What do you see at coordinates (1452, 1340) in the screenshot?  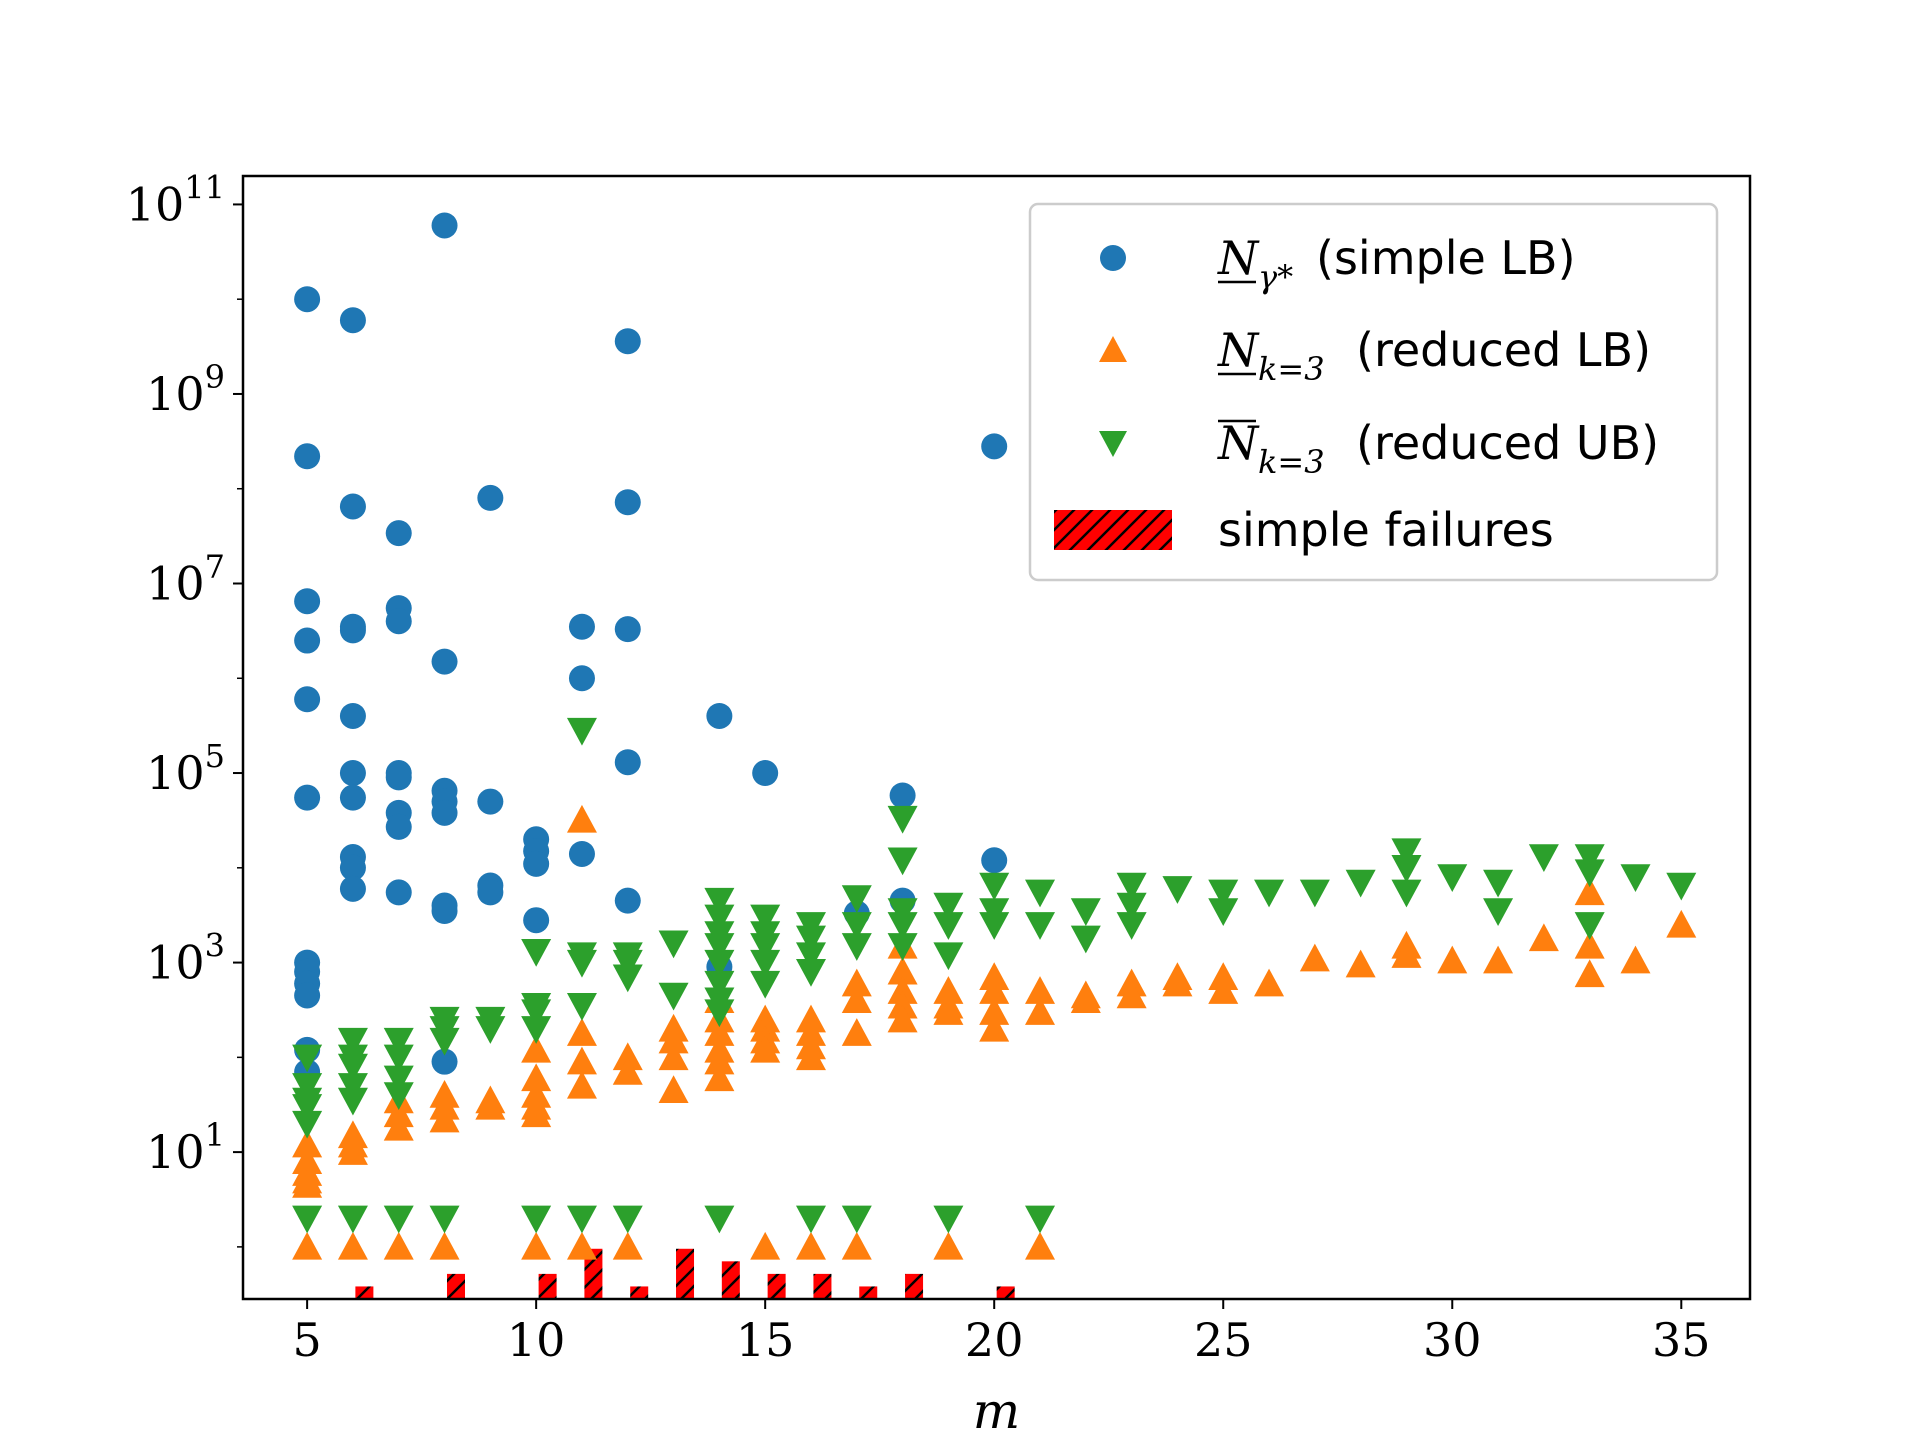 I see `x-tick-label: 30` at bounding box center [1452, 1340].